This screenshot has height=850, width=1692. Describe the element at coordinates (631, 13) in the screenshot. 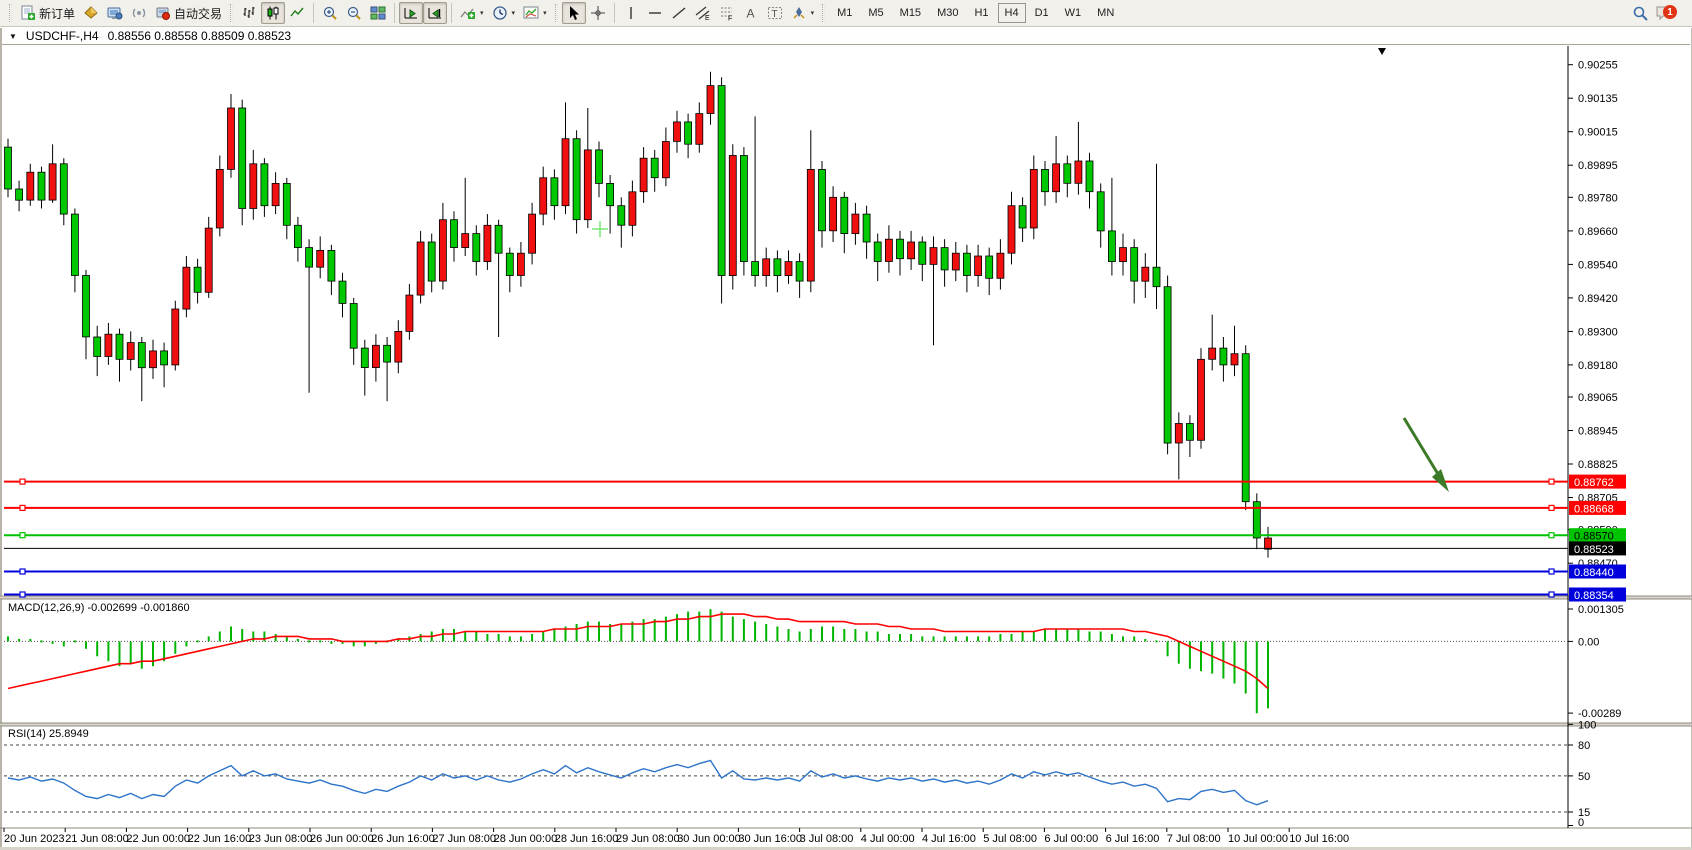

I see `vertical-line-tool` at that location.